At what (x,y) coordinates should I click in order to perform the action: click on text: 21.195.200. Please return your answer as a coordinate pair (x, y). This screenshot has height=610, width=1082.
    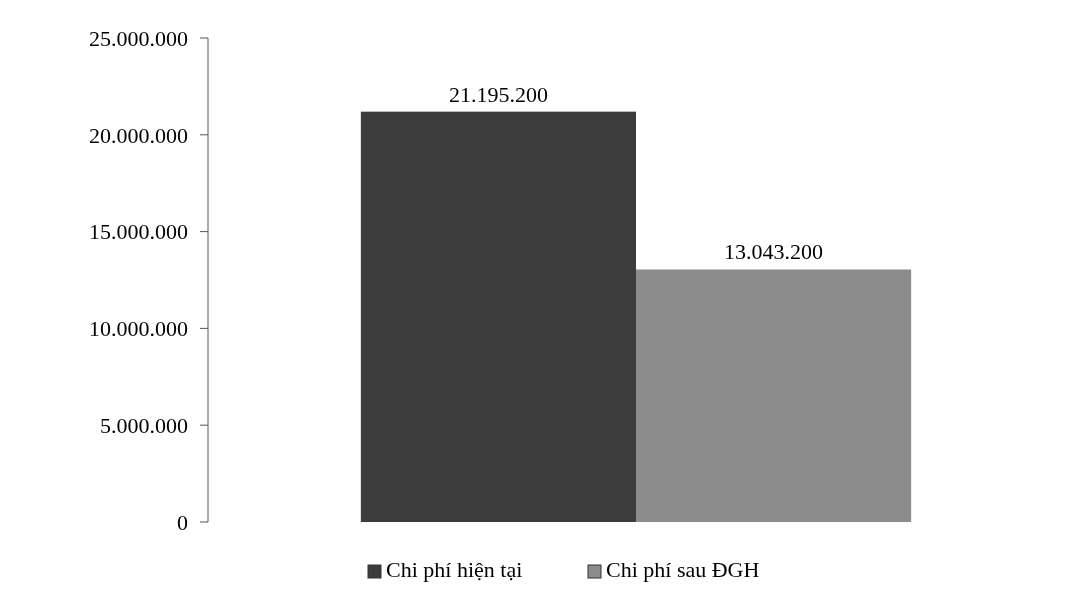
    Looking at the image, I should click on (498, 94).